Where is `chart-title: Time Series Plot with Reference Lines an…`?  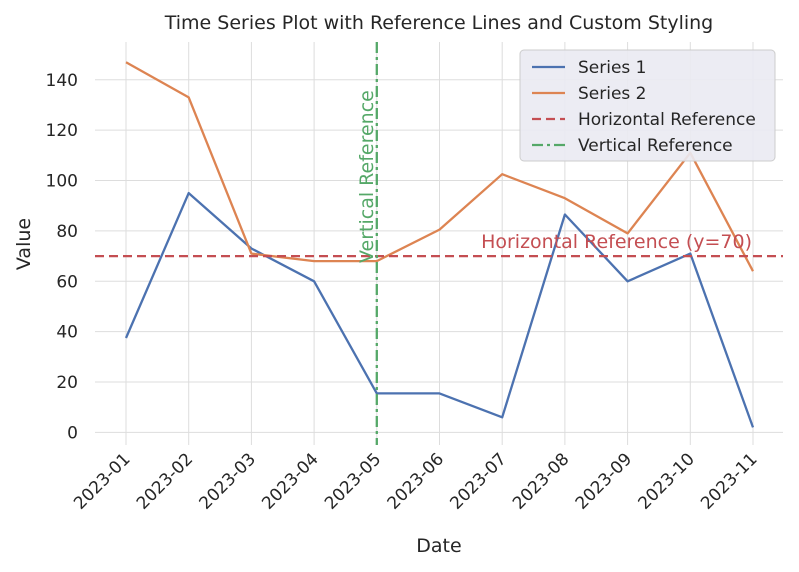
chart-title: Time Series Plot with Reference Lines an… is located at coordinates (439, 23).